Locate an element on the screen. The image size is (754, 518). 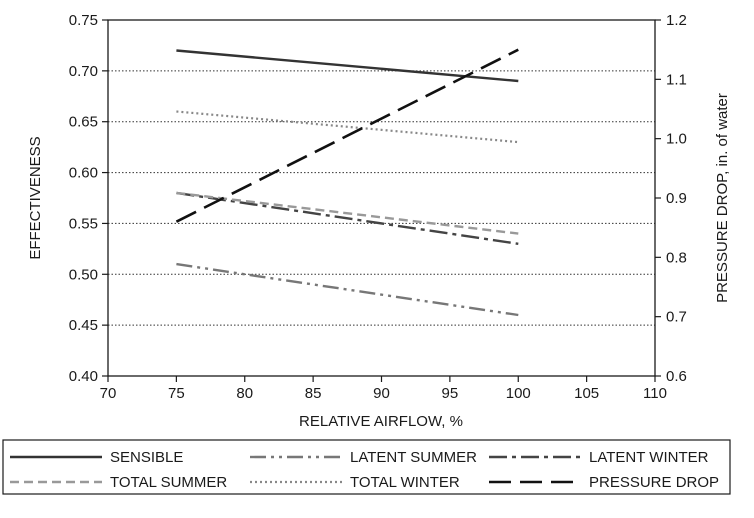
y2-tick-label: 1.2 is located at coordinates (676, 20).